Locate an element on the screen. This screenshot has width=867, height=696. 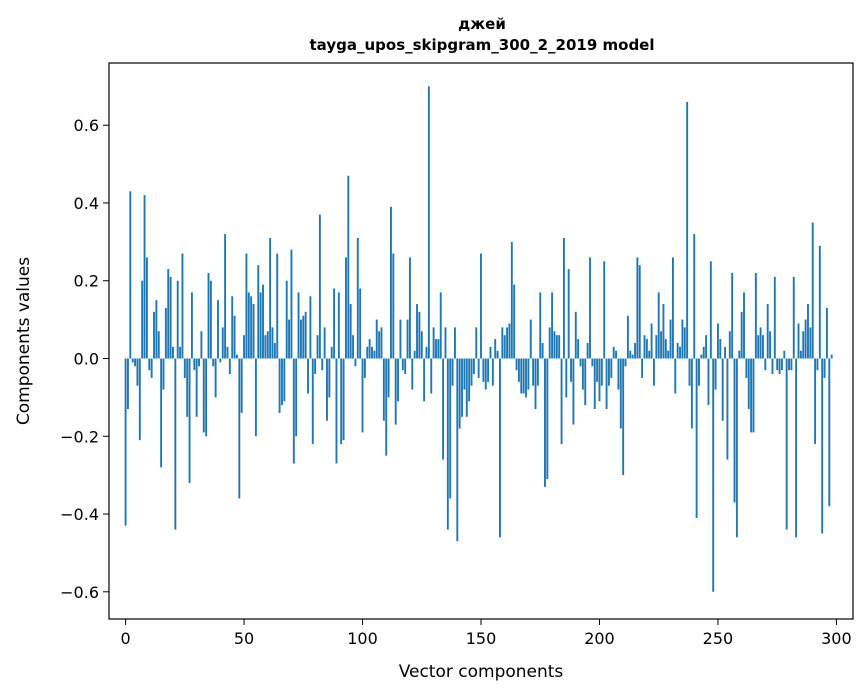
y-tick-label: −0.2 is located at coordinates (79, 436).